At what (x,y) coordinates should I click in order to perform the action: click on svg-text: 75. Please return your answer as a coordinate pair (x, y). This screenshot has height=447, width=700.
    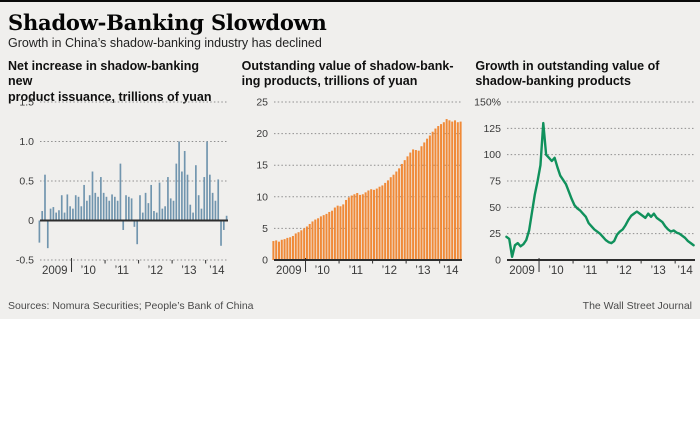
    Looking at the image, I should click on (496, 182).